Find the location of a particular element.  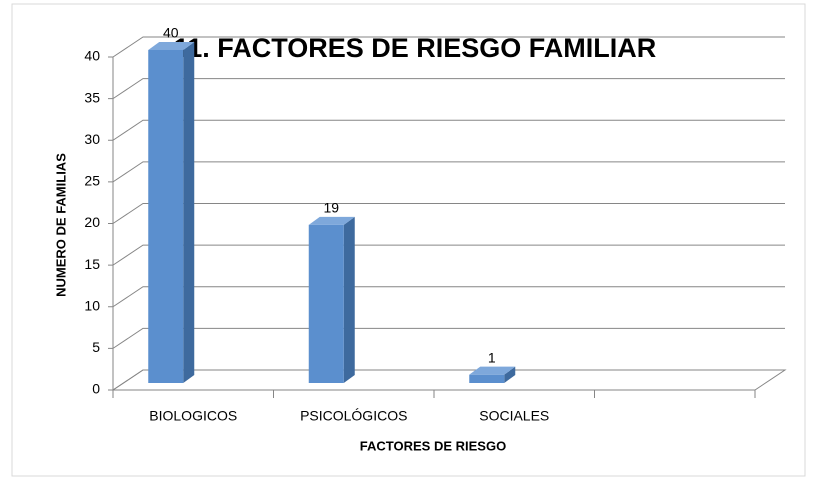

chart-title: 11. FACTORES DE RIESGO FAMILIAR is located at coordinates (415, 48).